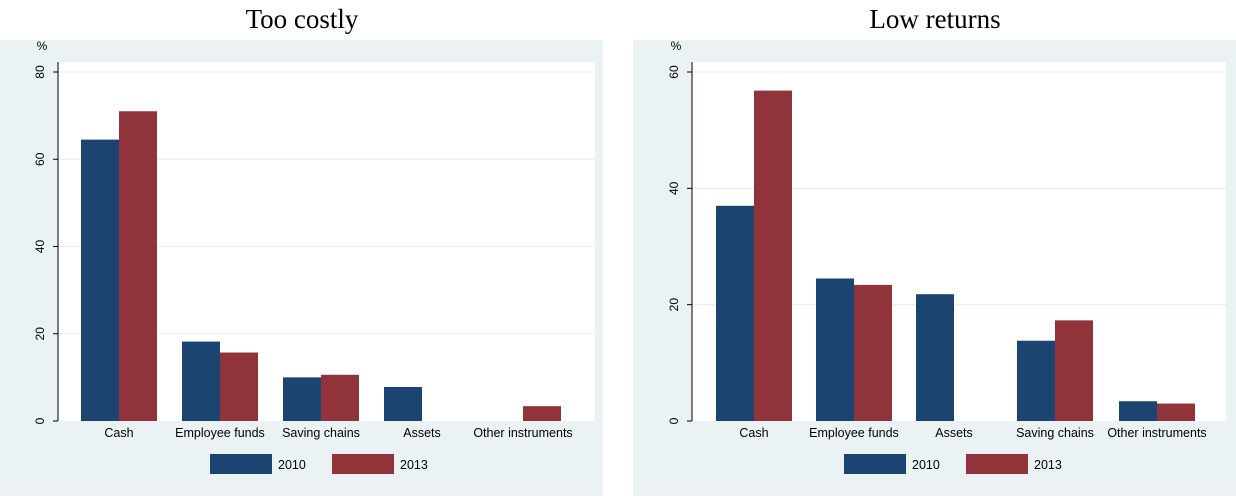 The height and width of the screenshot is (503, 1236). I want to click on bar-2010-other-instruments, so click(1138, 411).